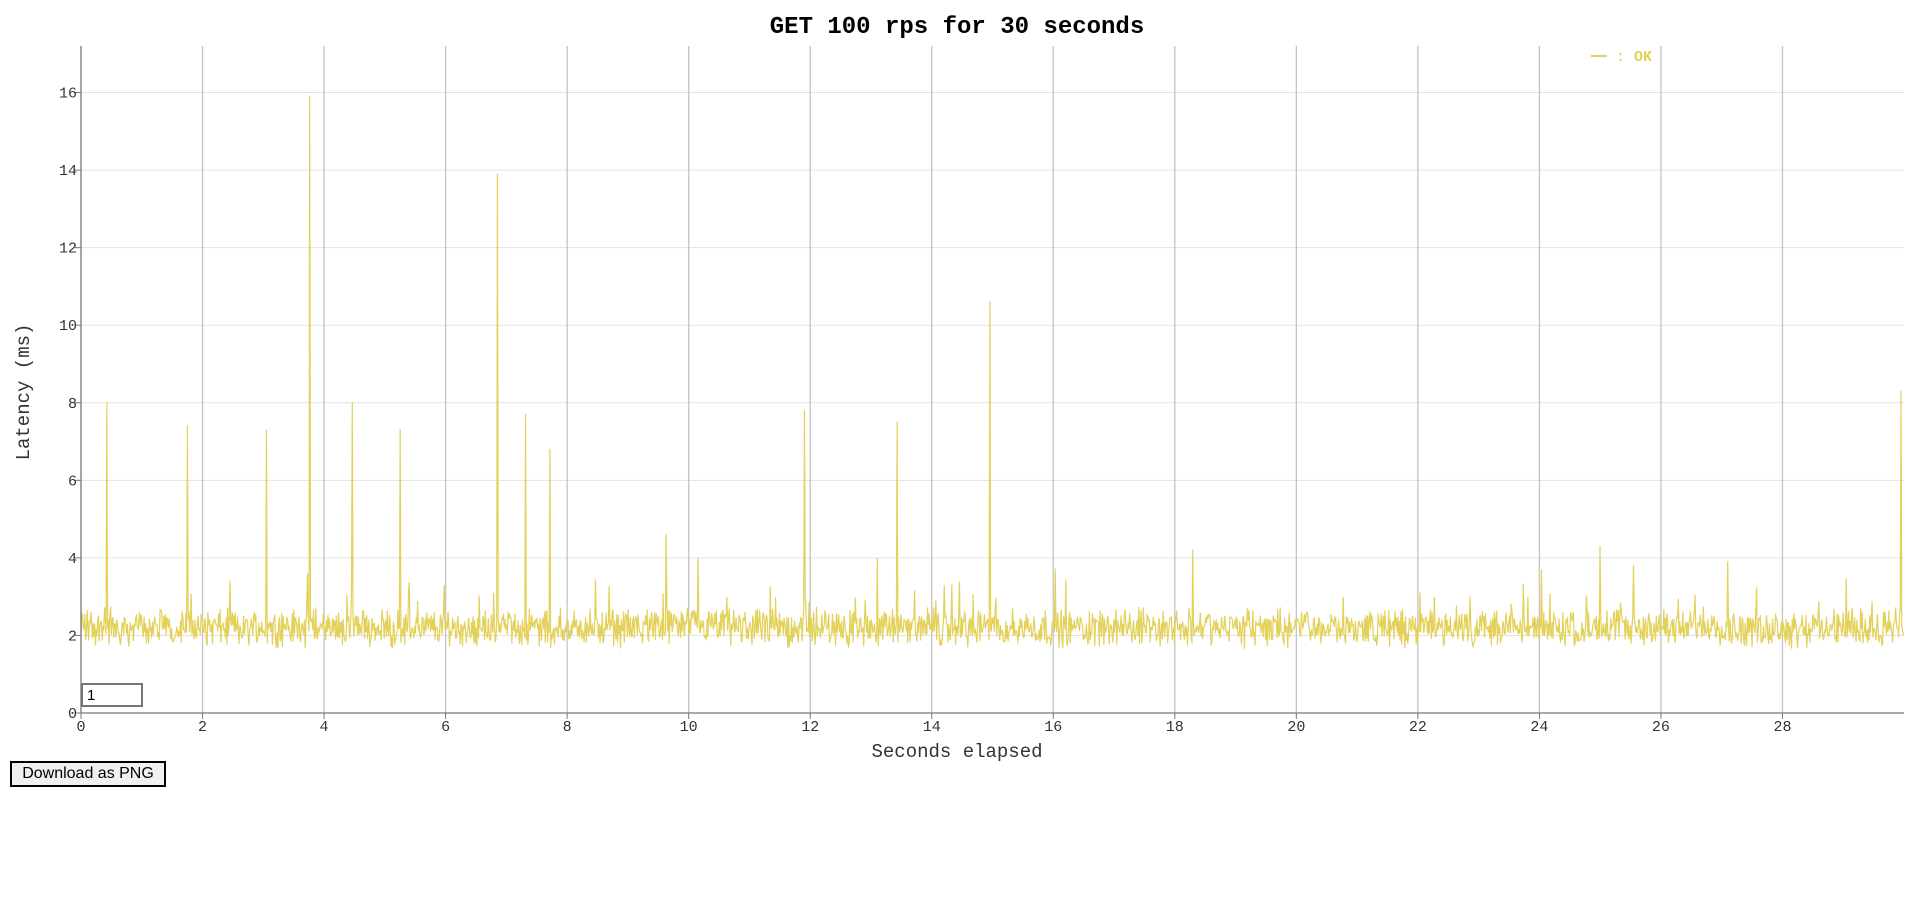 The image size is (1920, 912). I want to click on y-axis-label: Latency (ms), so click(24, 392).